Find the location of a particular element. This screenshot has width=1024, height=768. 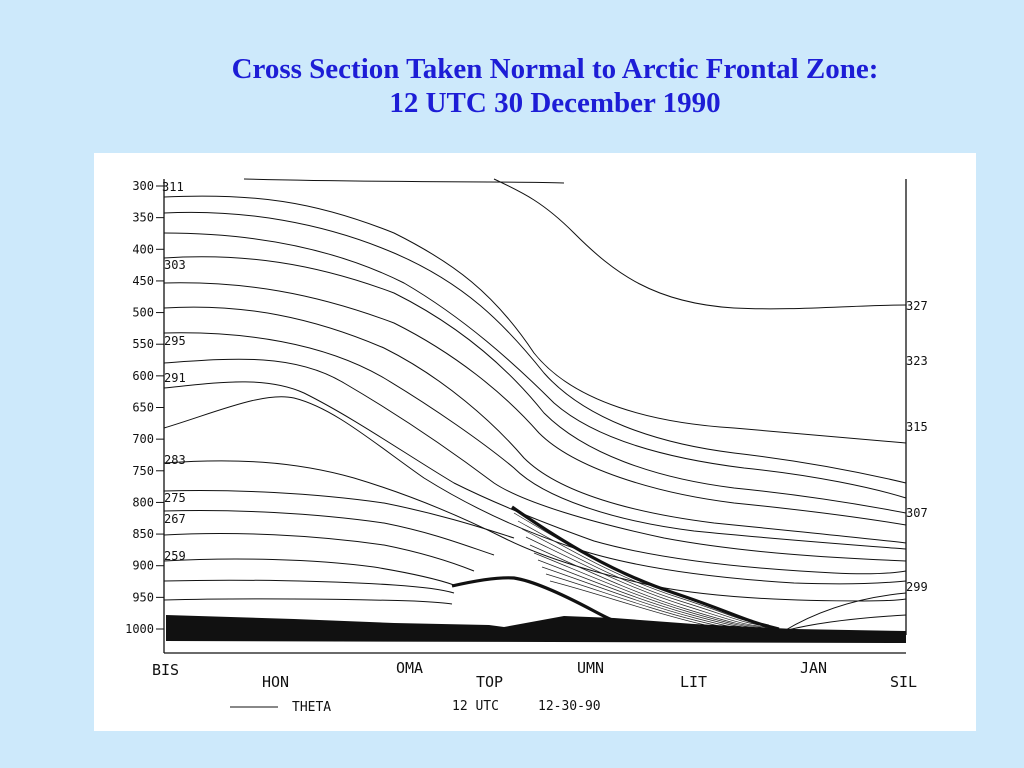

lower-frontal-boundary is located at coordinates (538, 599).